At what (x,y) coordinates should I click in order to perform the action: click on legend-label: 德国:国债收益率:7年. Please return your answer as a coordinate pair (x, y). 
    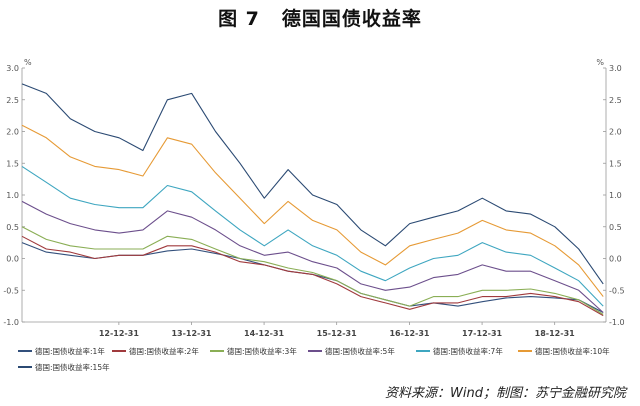
    Looking at the image, I should click on (468, 351).